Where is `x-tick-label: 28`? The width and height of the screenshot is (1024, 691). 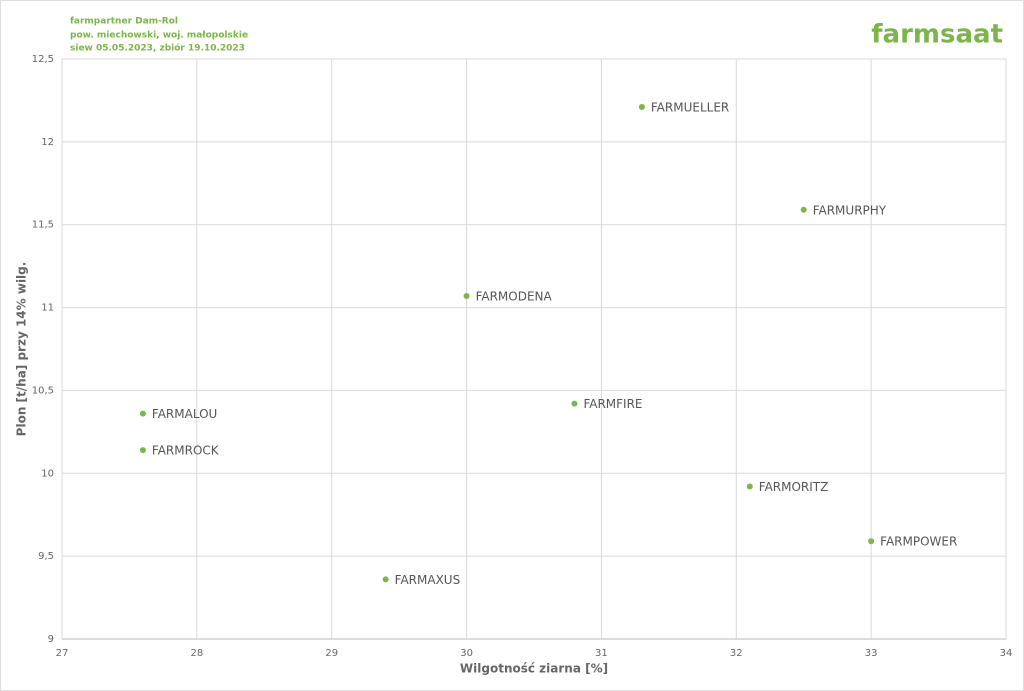
x-tick-label: 28 is located at coordinates (196, 653).